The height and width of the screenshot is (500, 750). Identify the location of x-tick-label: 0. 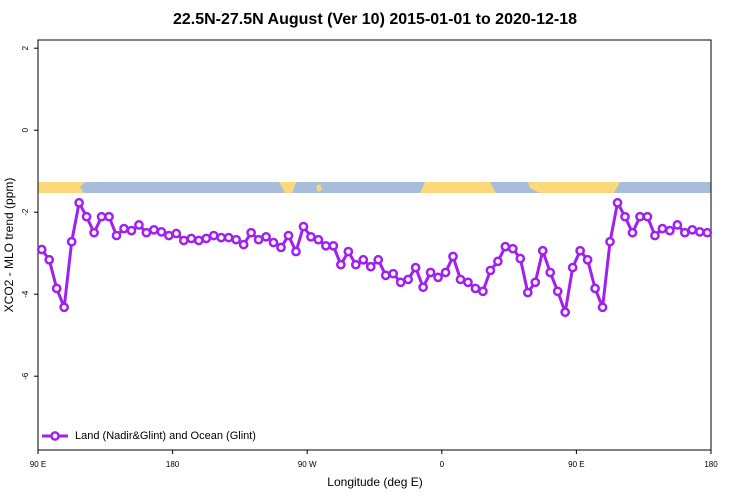
(442, 464).